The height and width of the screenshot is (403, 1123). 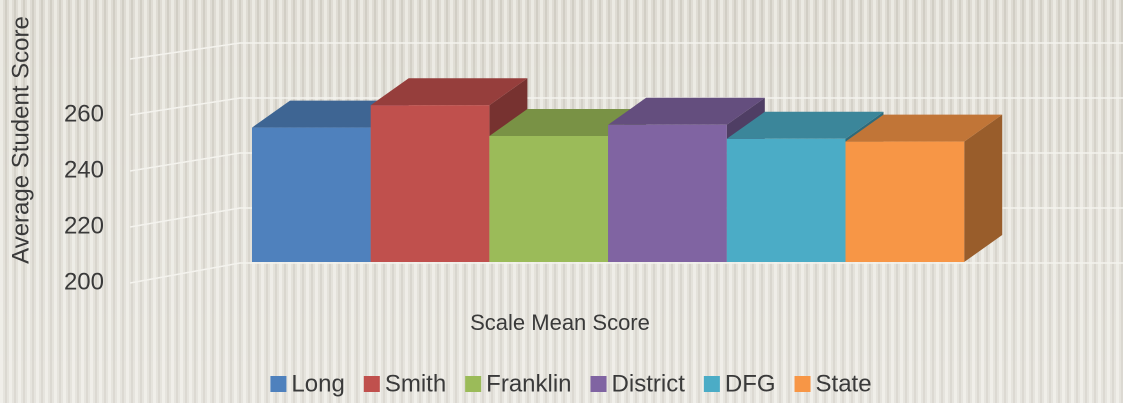 What do you see at coordinates (528, 383) in the screenshot?
I see `legend-label: Franklin` at bounding box center [528, 383].